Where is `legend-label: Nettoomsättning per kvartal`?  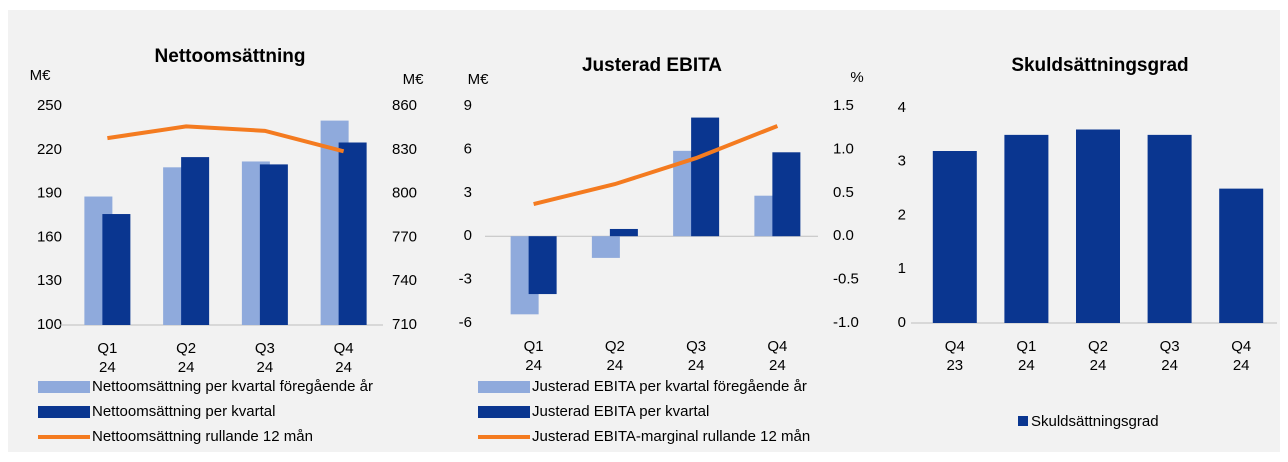 legend-label: Nettoomsättning per kvartal is located at coordinates (183, 411).